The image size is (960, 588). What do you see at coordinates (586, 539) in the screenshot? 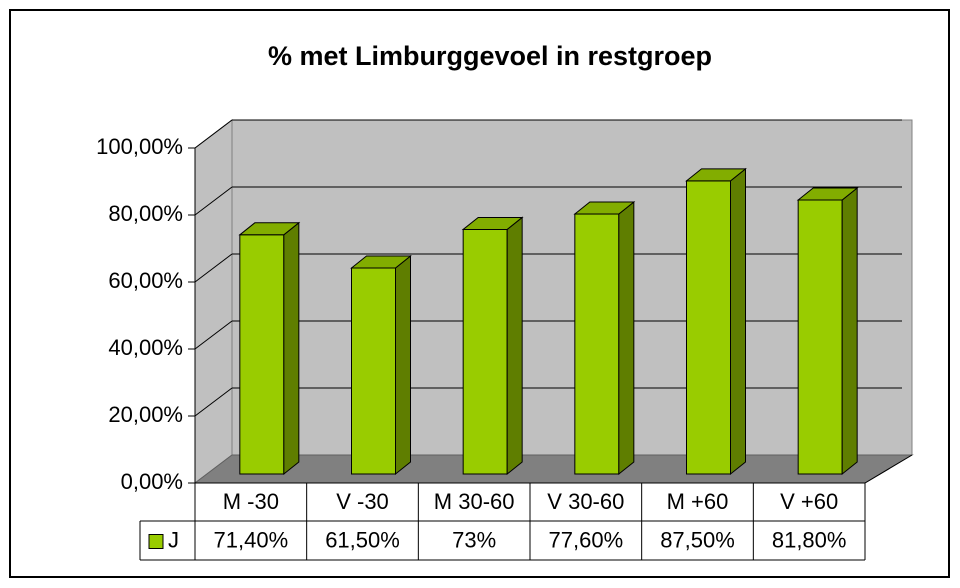
I see `data-label: 77,60%` at bounding box center [586, 539].